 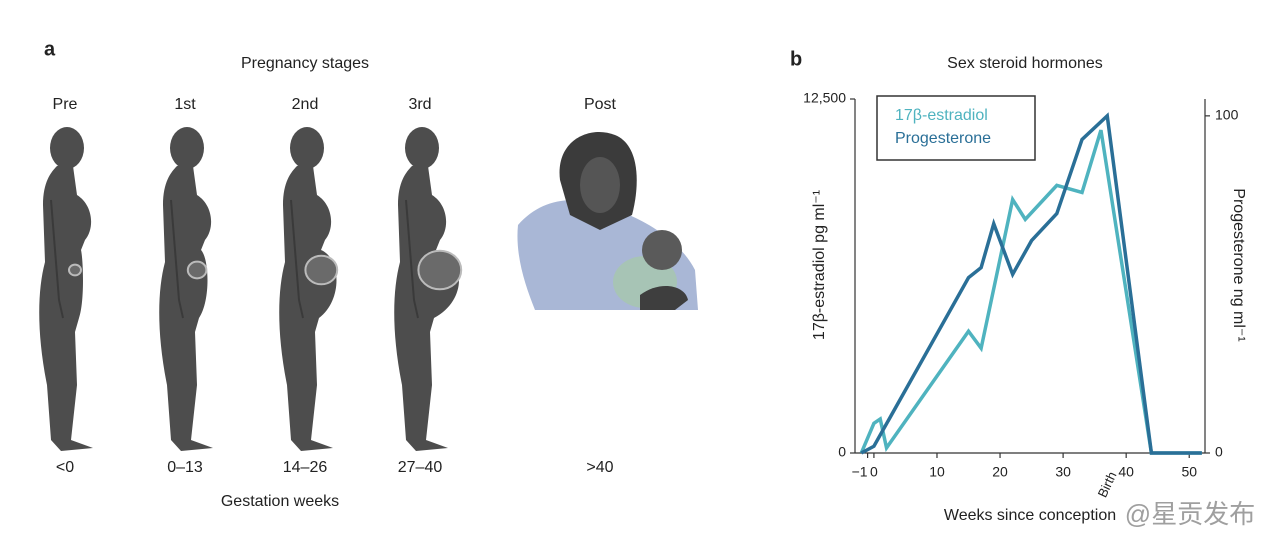 I want to click on chart-title: Sex steroid hormones, so click(x=1025, y=63).